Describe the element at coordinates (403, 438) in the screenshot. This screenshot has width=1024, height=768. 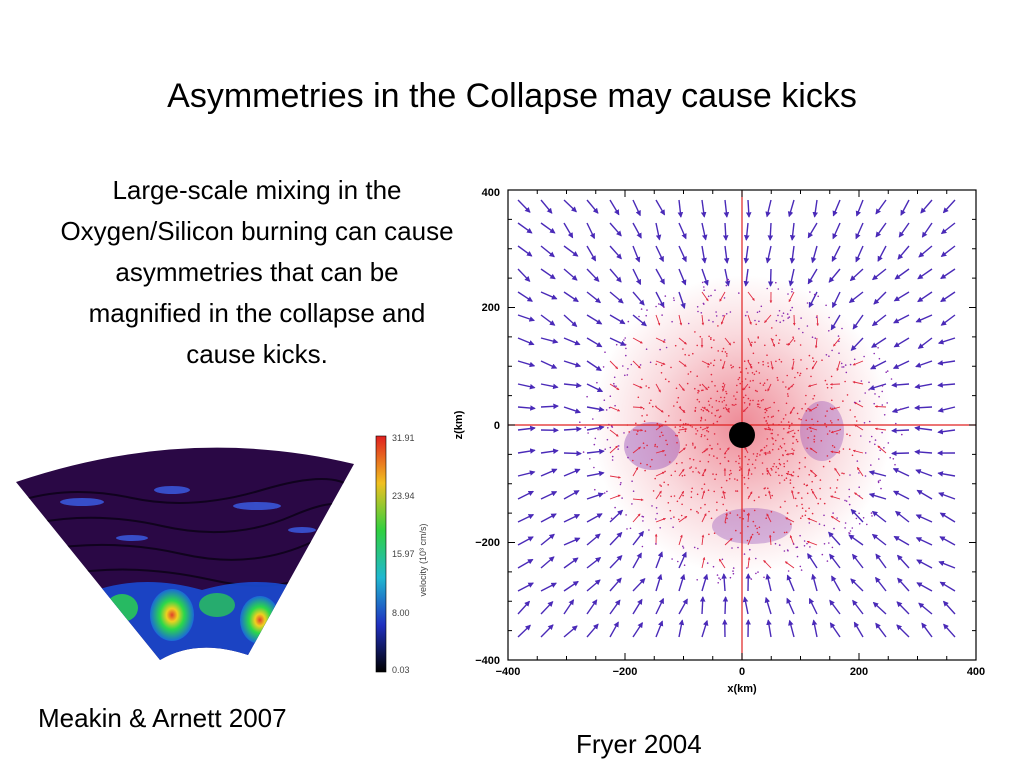
I see `colorbar-tick: 31.91` at that location.